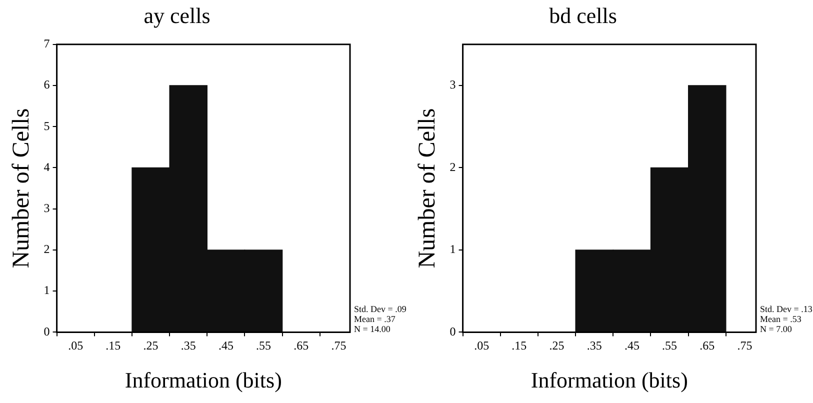 The image size is (813, 403). Describe the element at coordinates (47, 85) in the screenshot. I see `y-tick-label: 6` at that location.